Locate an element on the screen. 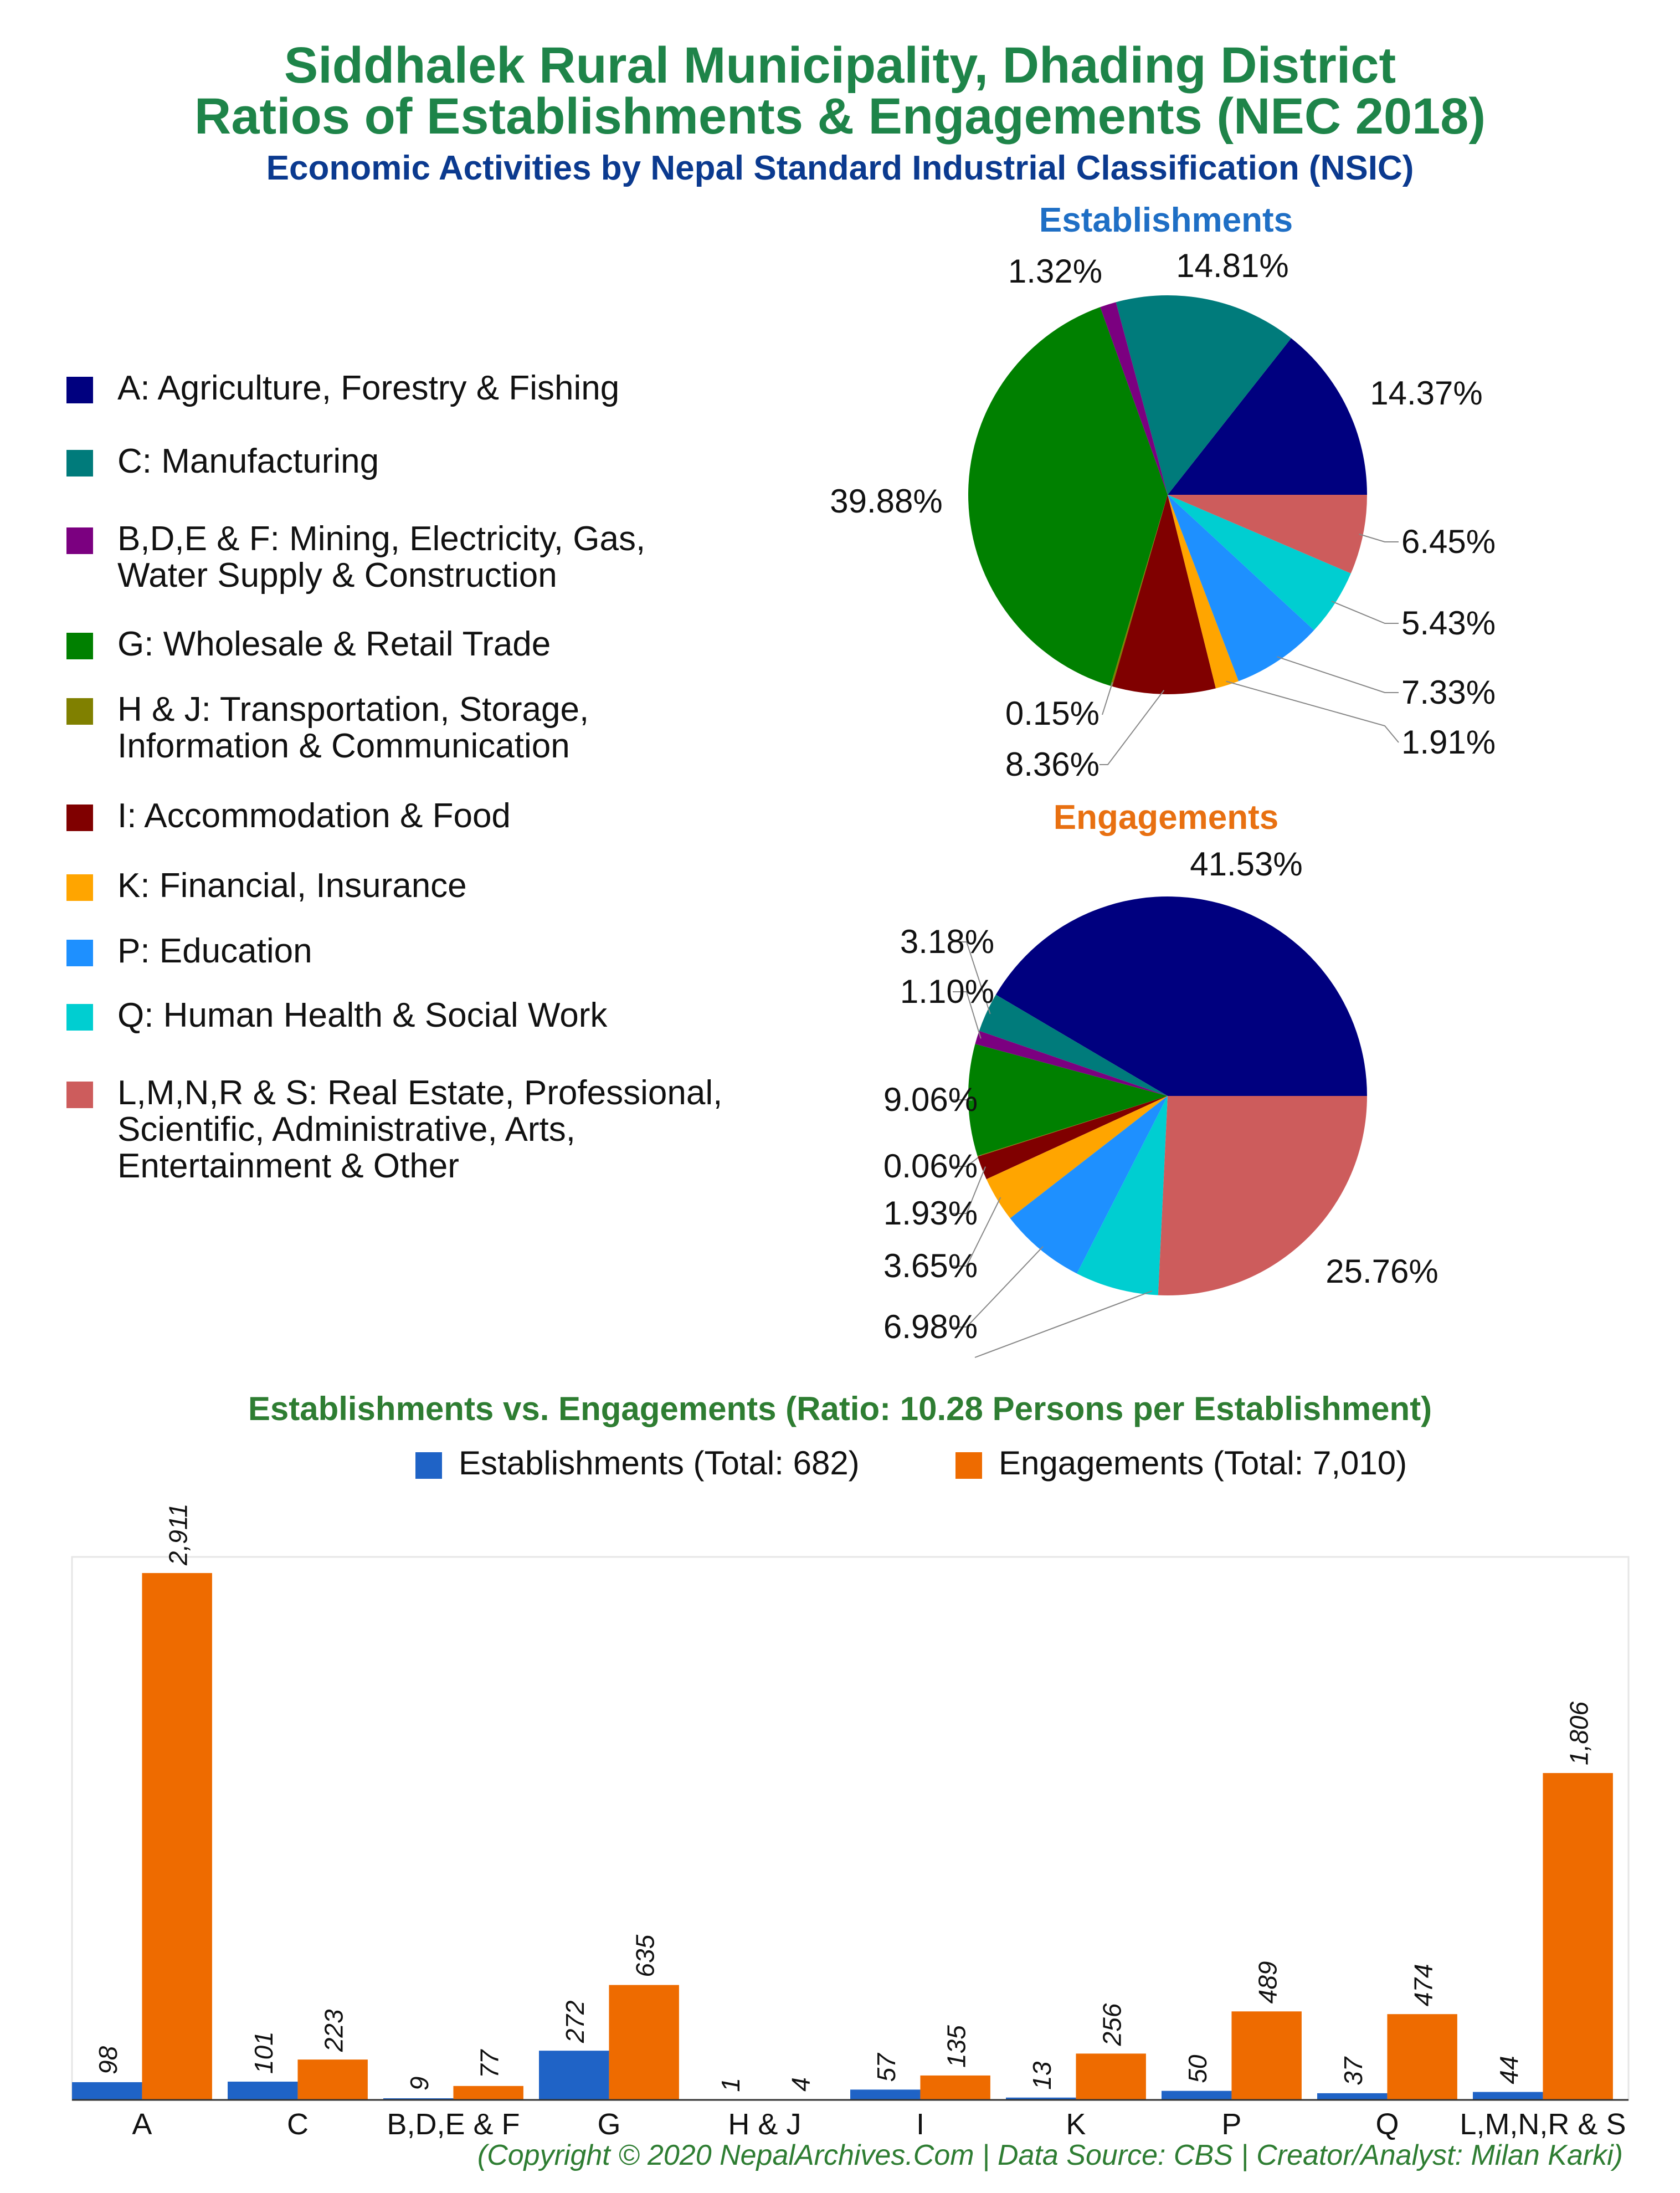 This screenshot has height=2193, width=1680. bar-legend-establishments: Establishments (Total: 682) is located at coordinates (637, 1463).